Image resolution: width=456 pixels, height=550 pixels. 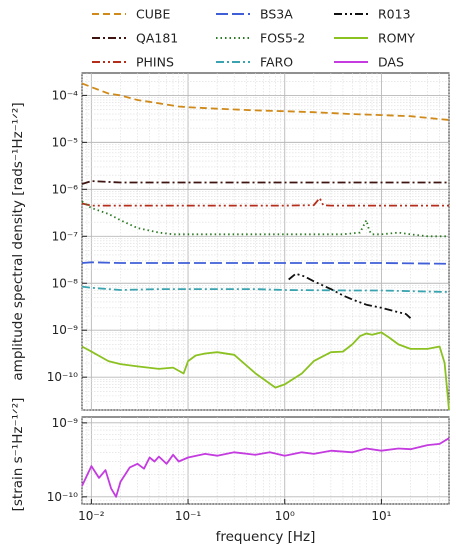 What do you see at coordinates (131, 14) in the screenshot?
I see `legend-item-cube: CUBE` at bounding box center [131, 14].